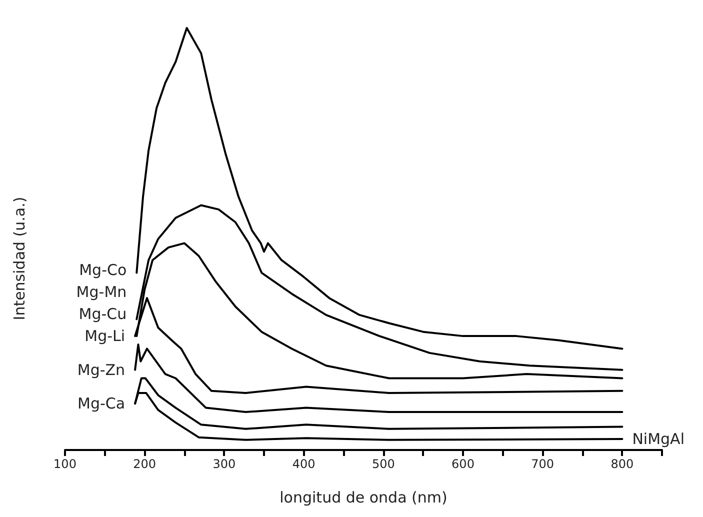 The image size is (703, 517). What do you see at coordinates (105, 336) in the screenshot?
I see `series-label: Mg-Li` at bounding box center [105, 336].